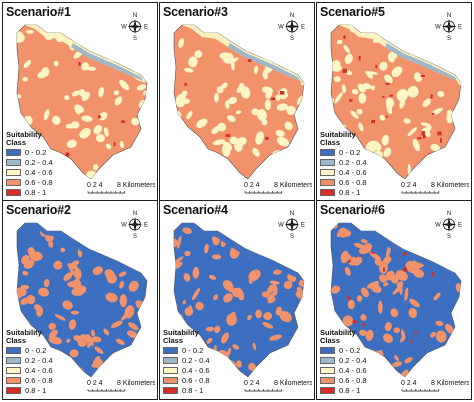  Describe the element at coordinates (39, 360) in the screenshot. I see `legend-label: 0.2 - 0.4` at that location.